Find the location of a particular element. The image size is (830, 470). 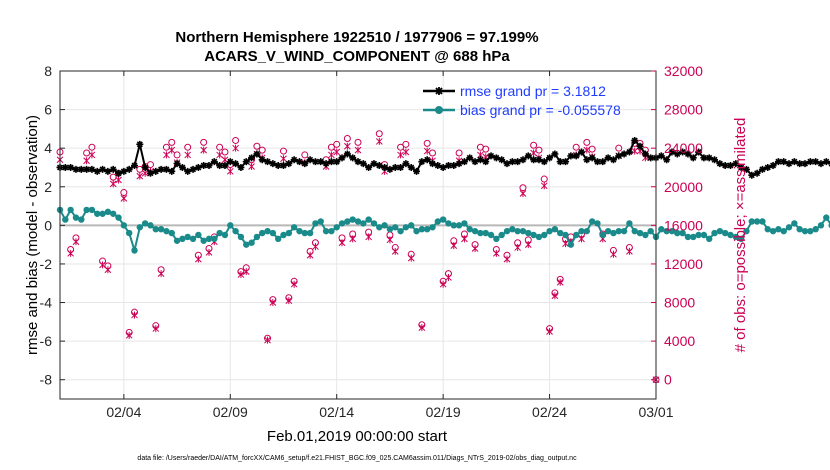

y-right-axis-label: # of obs: o=possible; ×=assimilated is located at coordinates (740, 235).